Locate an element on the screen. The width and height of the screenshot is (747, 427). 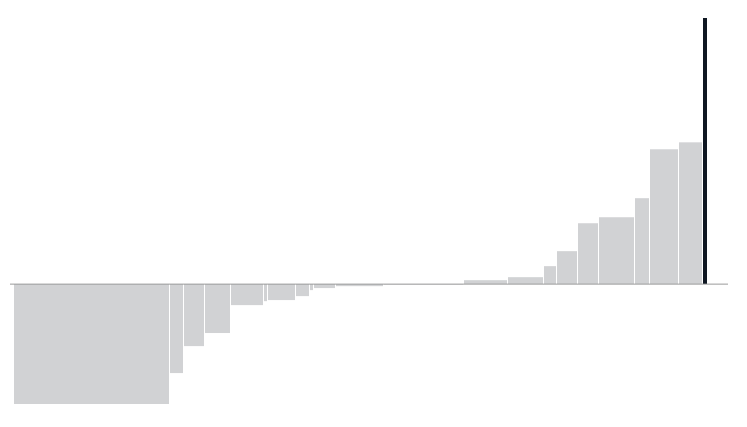
highlight-bar is located at coordinates (705, 151).